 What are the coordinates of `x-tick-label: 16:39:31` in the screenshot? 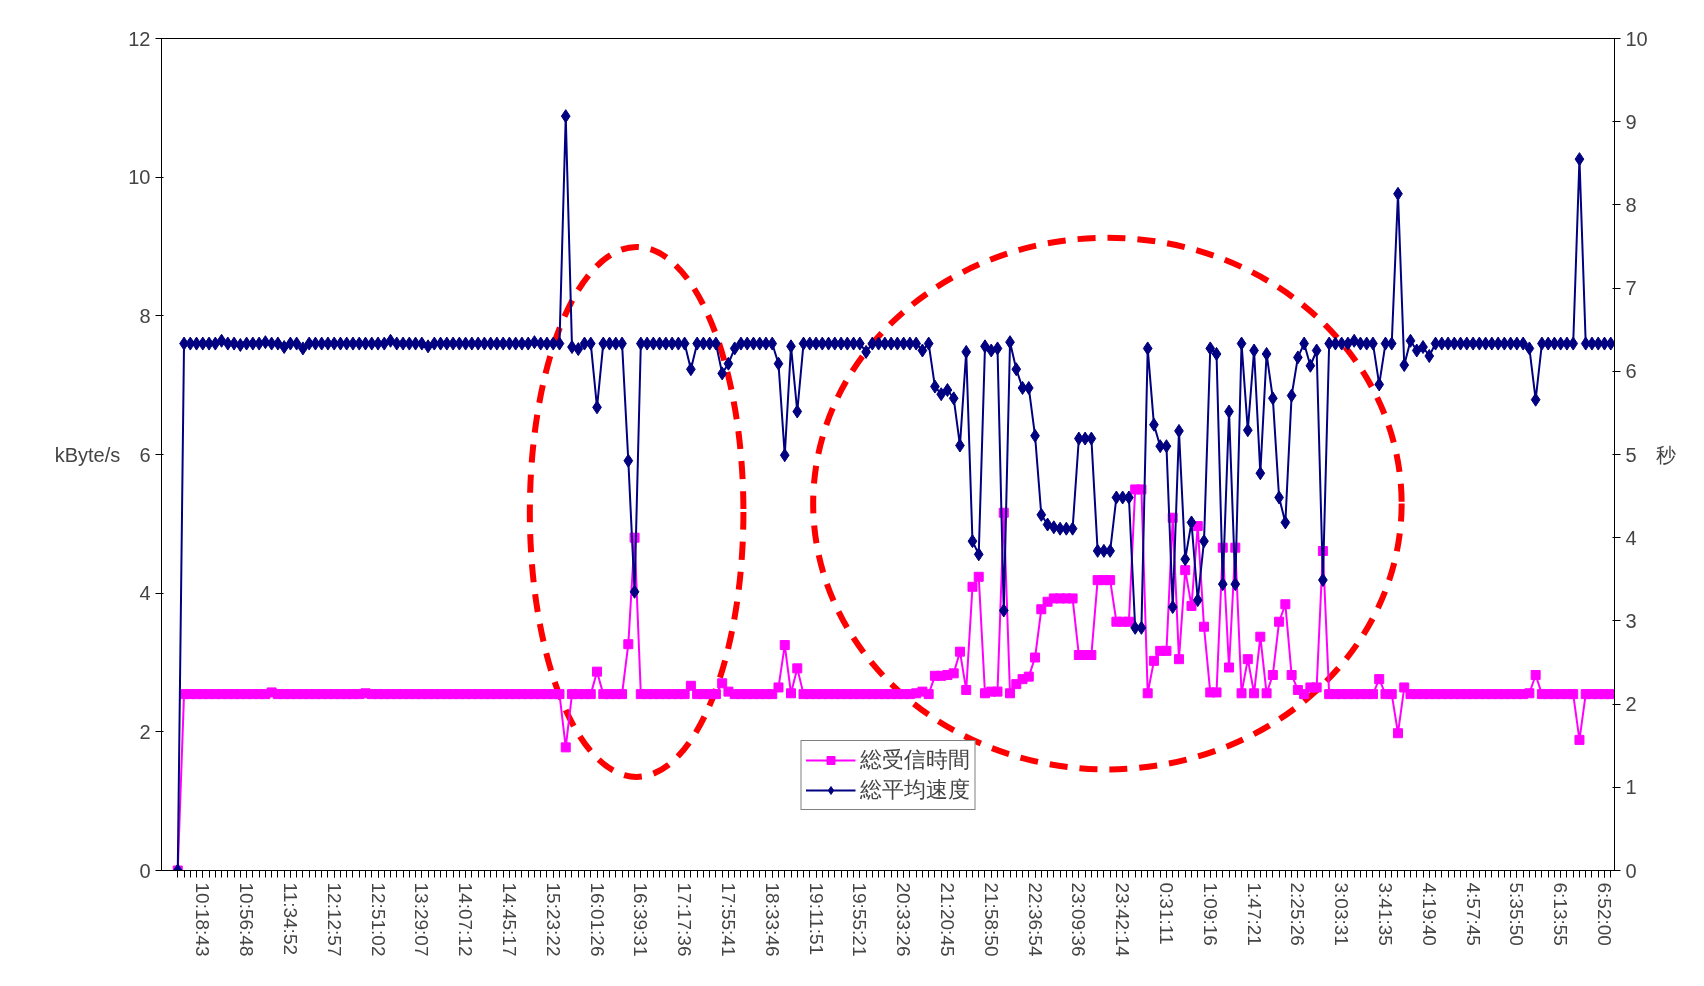 It's located at (641, 919).